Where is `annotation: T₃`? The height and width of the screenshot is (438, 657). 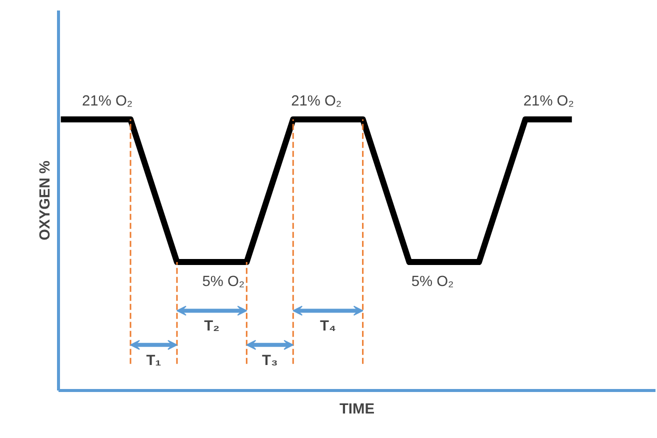
annotation: T₃ is located at coordinates (270, 360).